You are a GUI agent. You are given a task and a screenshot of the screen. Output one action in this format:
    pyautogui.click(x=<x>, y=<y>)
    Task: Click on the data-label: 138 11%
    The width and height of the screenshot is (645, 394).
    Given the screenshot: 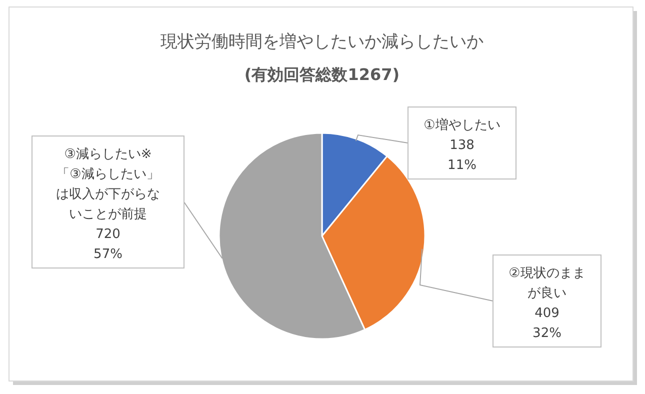 What is the action you would take?
    pyautogui.click(x=462, y=155)
    